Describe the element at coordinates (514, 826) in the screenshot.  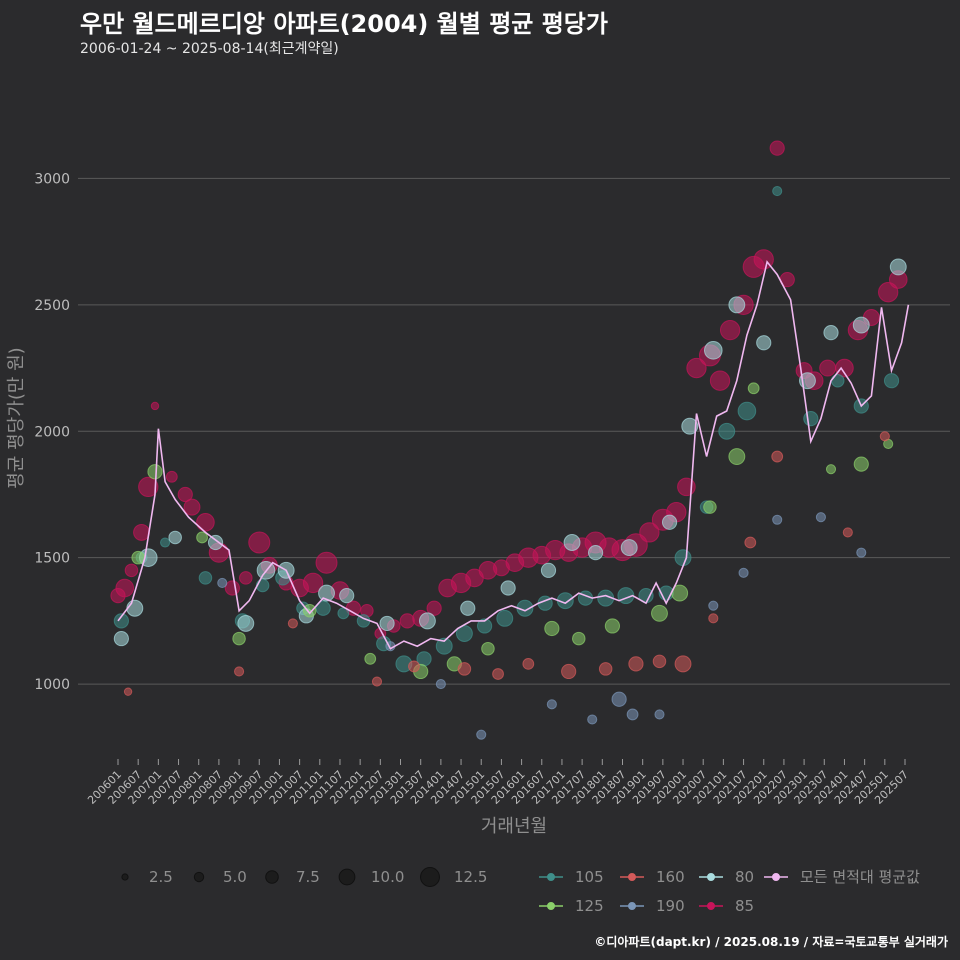
I see `x-axis-title: 거래년월` at that location.